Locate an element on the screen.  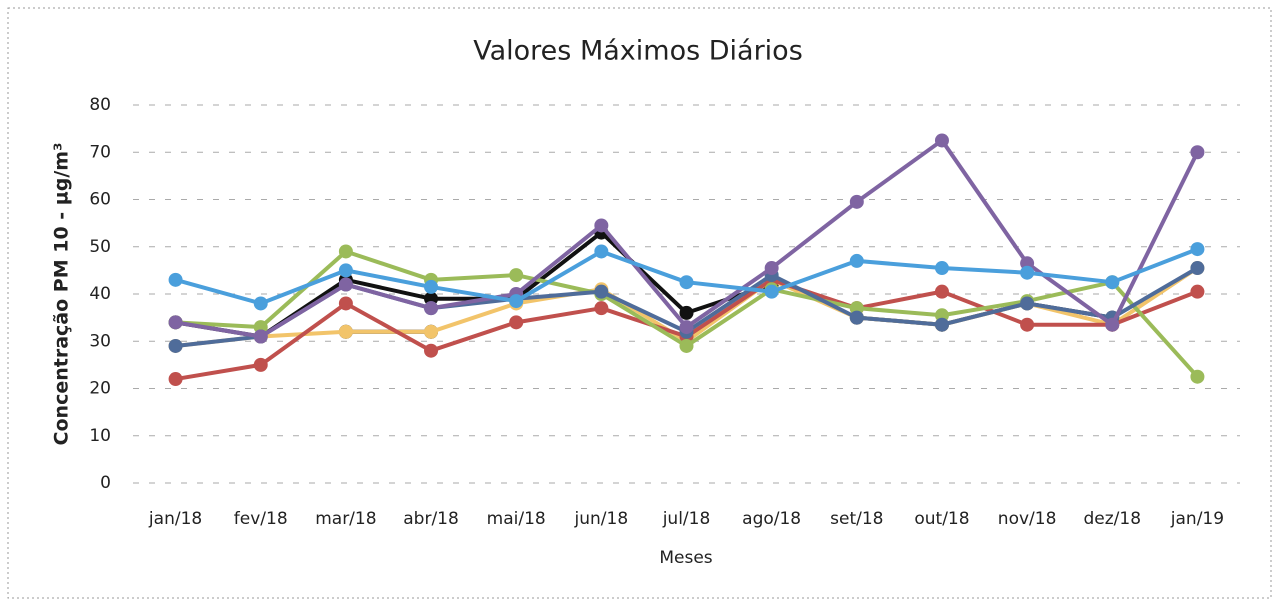
x-tick-label: mar/18 is located at coordinates (345, 519).